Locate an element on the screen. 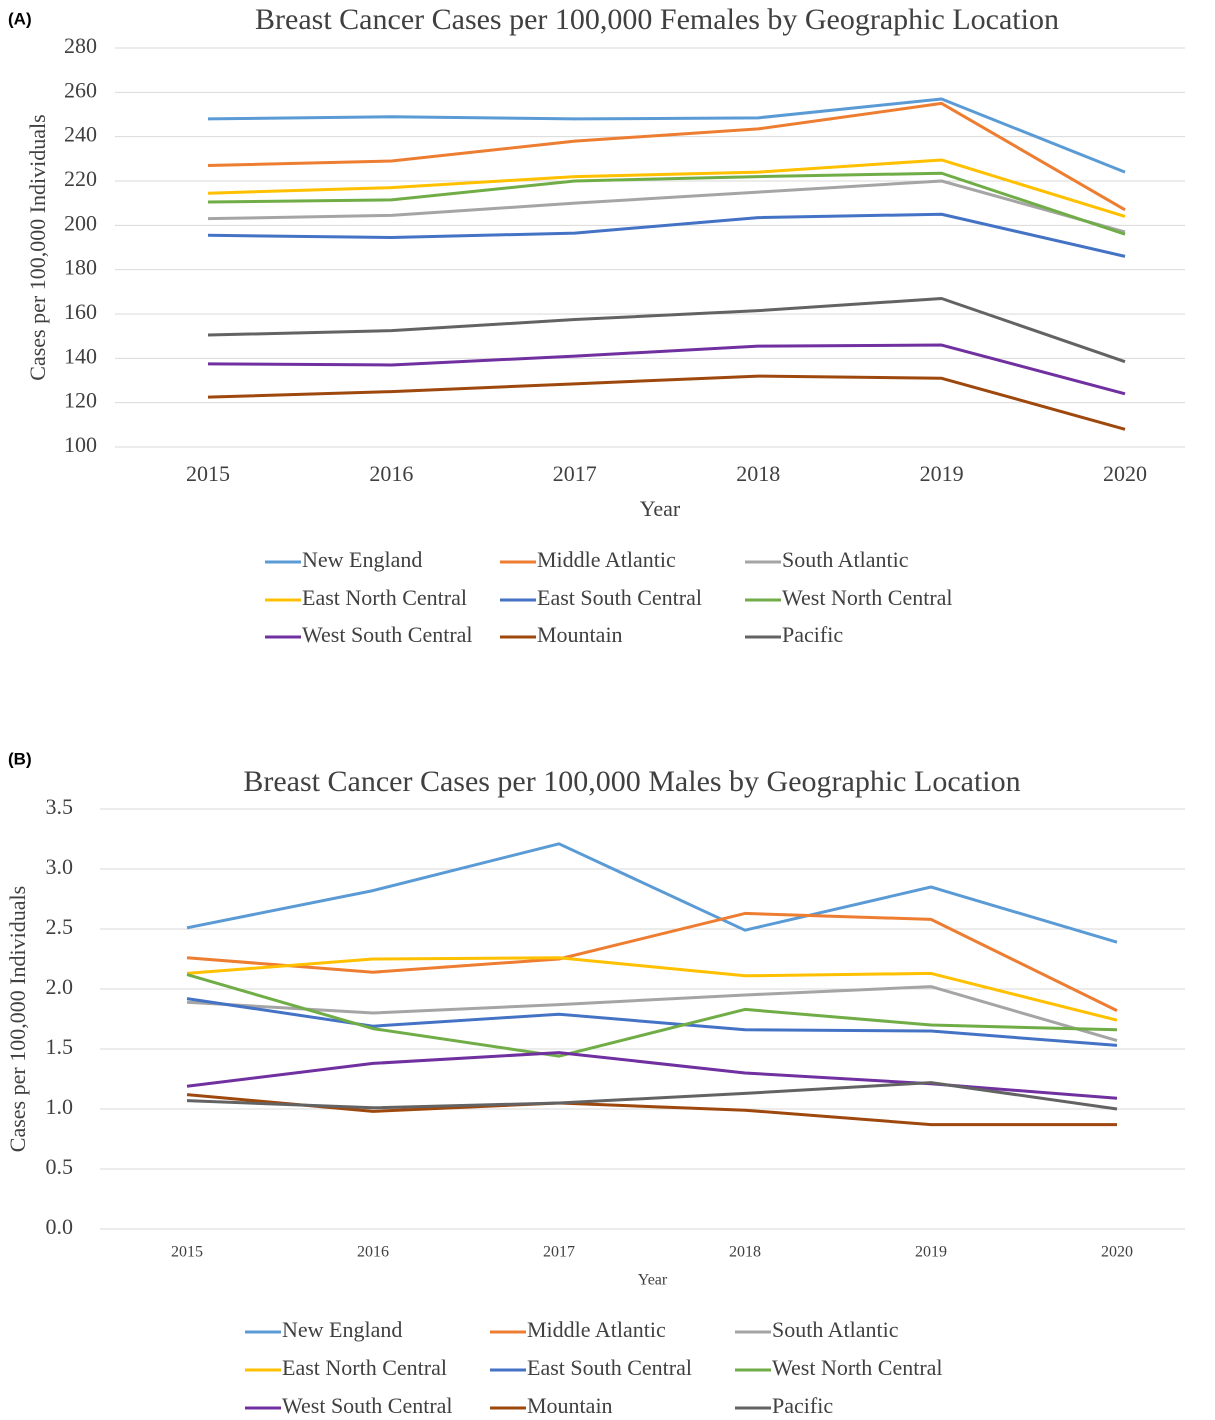  y-tick-label: 2.0 is located at coordinates (60, 986).